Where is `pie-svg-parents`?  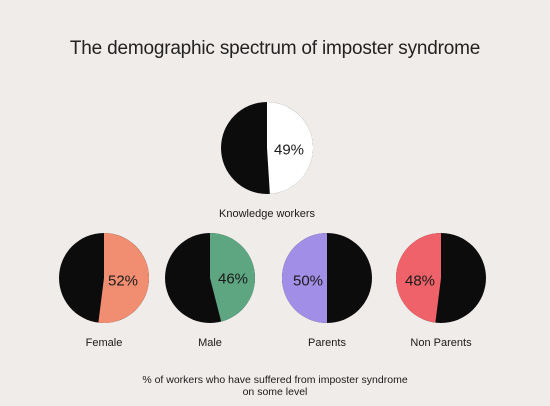 pie-svg-parents is located at coordinates (327, 278).